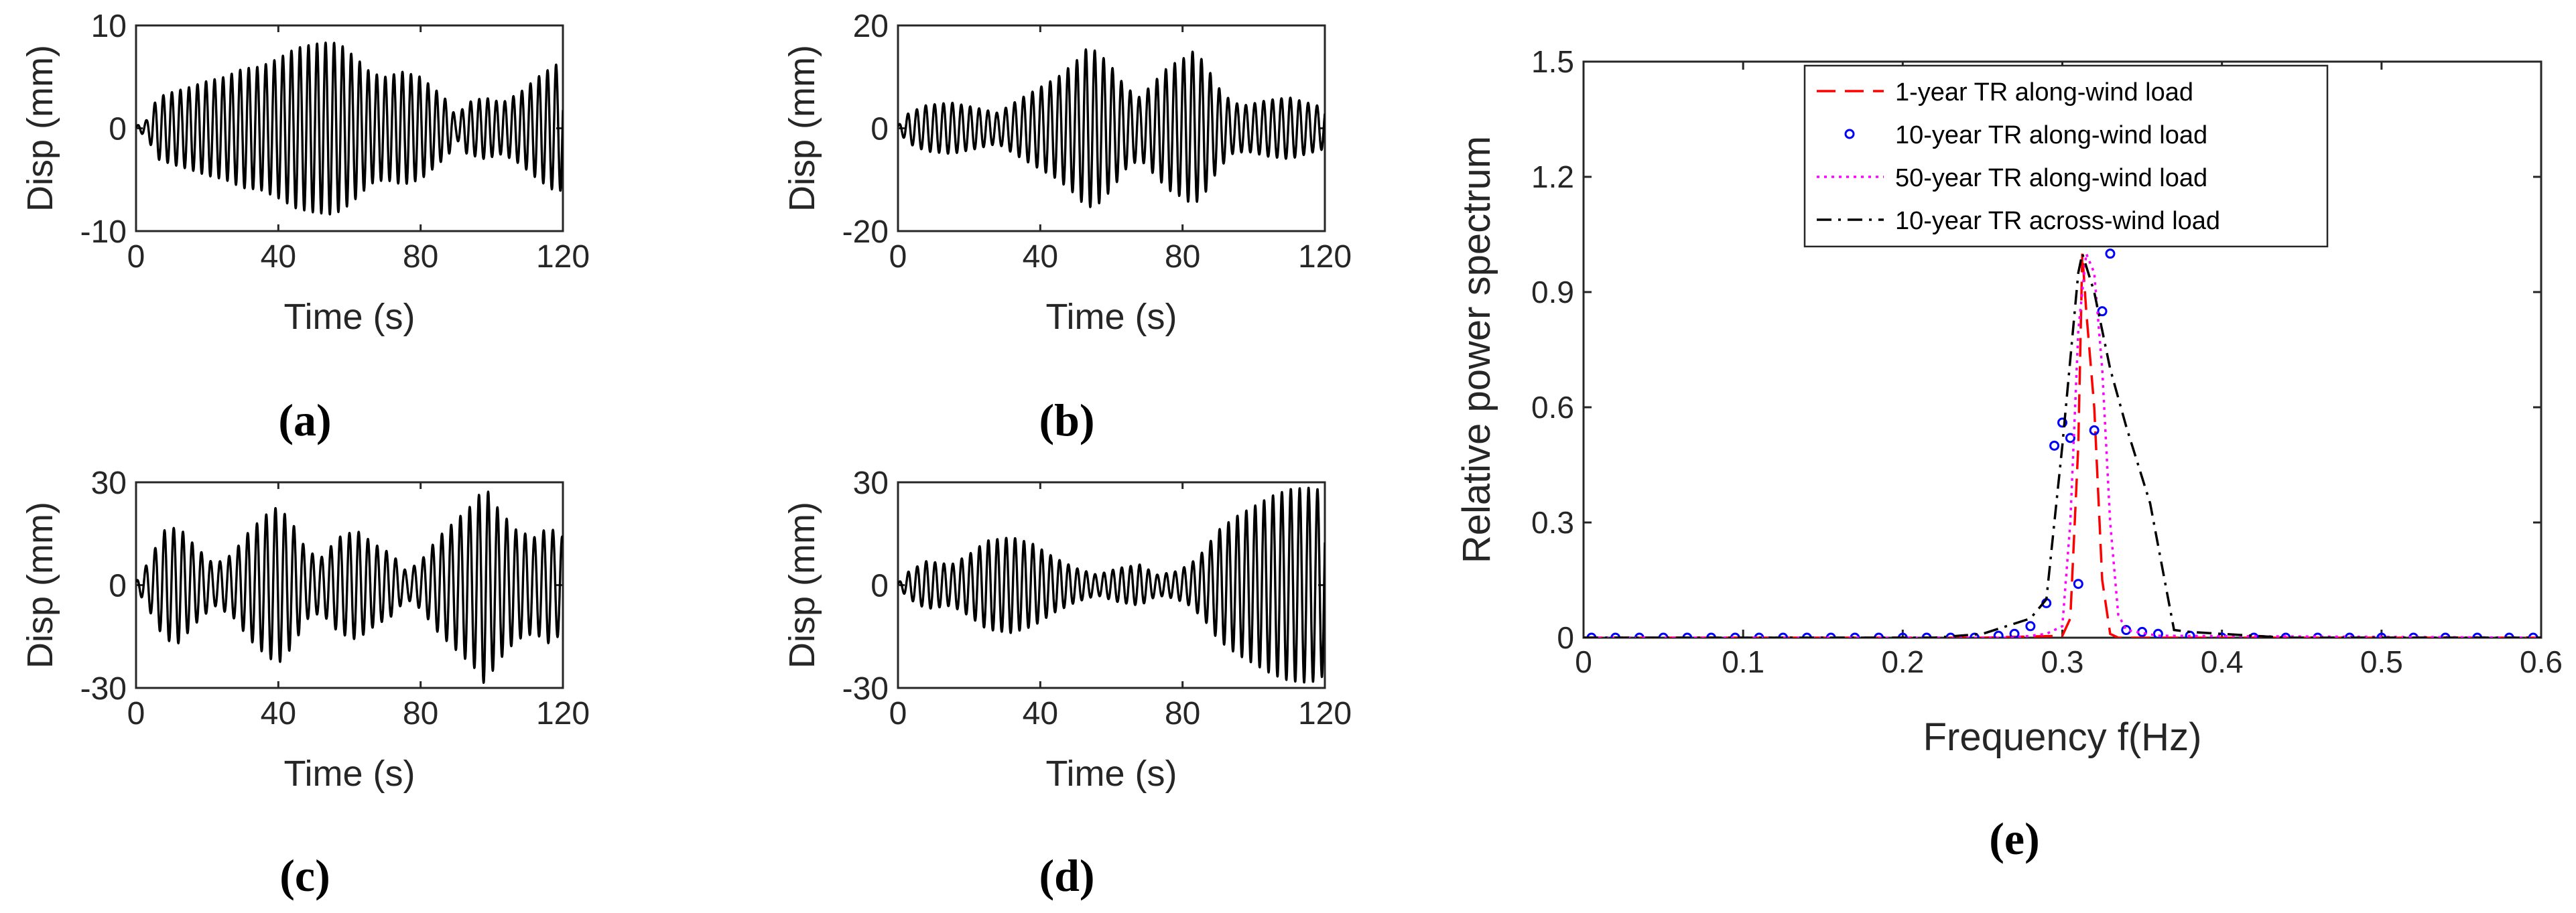 The image size is (2576, 913). Describe the element at coordinates (1743, 661) in the screenshot. I see `x-tick-label: 0.1` at that location.